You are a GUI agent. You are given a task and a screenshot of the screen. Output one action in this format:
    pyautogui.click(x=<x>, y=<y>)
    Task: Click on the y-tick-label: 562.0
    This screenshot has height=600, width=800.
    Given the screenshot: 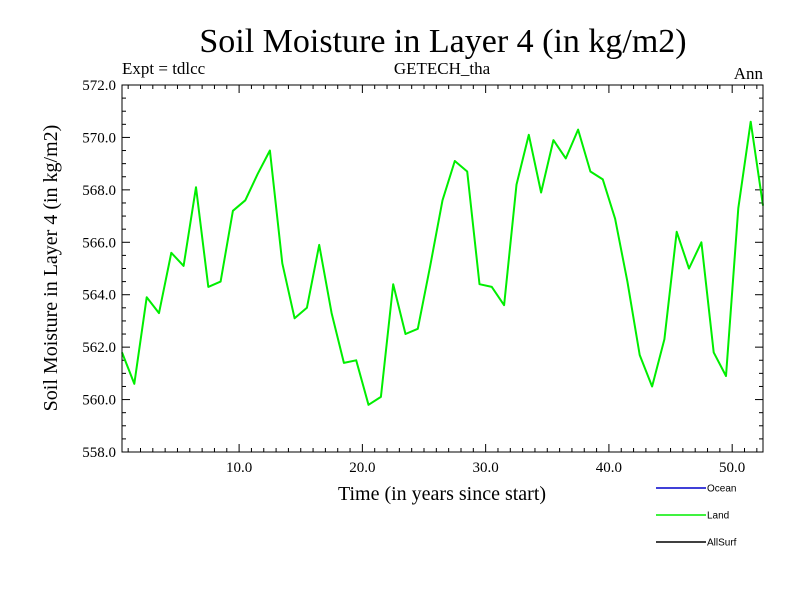 What is the action you would take?
    pyautogui.click(x=99, y=348)
    